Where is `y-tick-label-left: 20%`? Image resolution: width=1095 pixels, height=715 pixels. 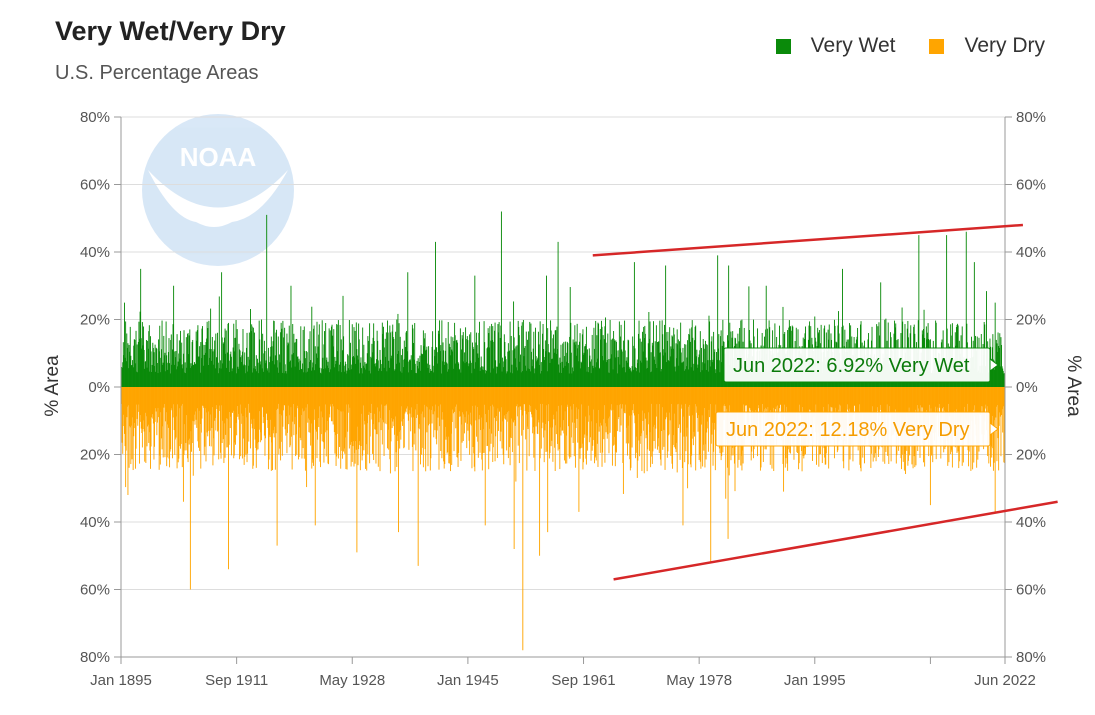
y-tick-label-left: 20% is located at coordinates (95, 320).